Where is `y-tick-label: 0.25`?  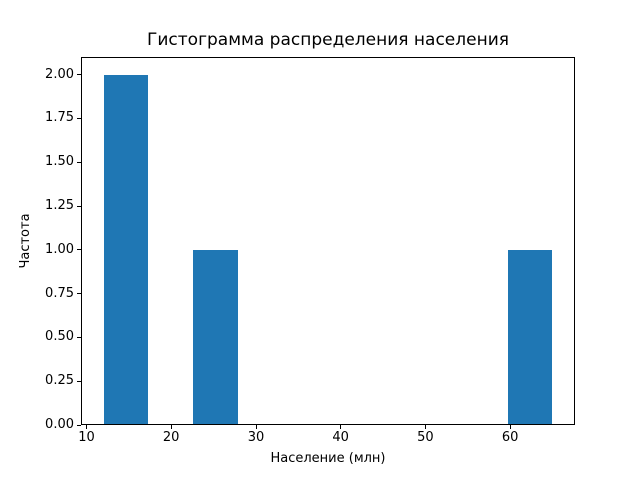 y-tick-label: 0.25 is located at coordinates (59, 381).